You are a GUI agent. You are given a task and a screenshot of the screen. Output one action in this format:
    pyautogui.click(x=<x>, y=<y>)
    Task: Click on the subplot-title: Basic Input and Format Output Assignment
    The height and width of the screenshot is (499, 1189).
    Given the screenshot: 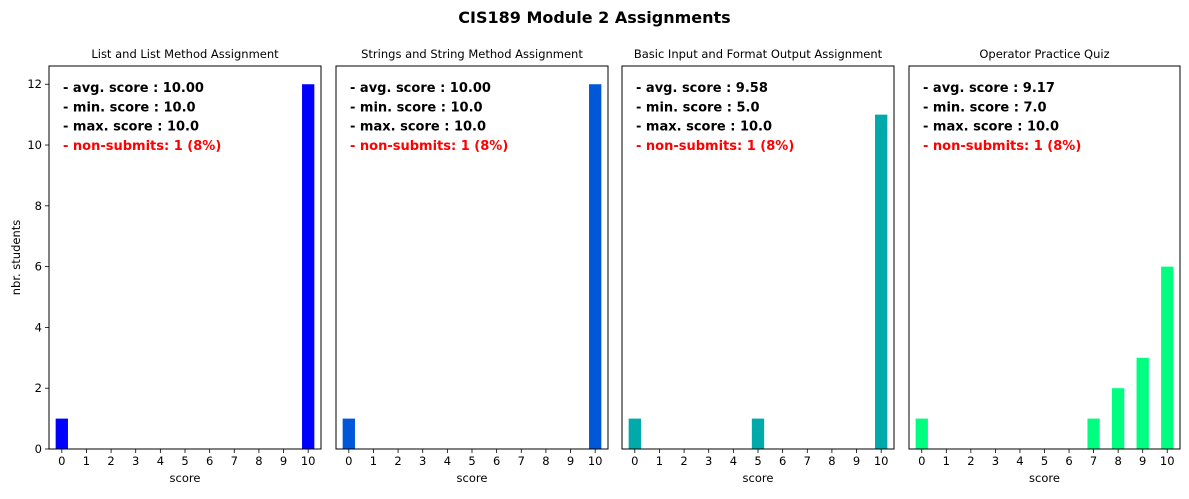 What is the action you would take?
    pyautogui.click(x=758, y=54)
    